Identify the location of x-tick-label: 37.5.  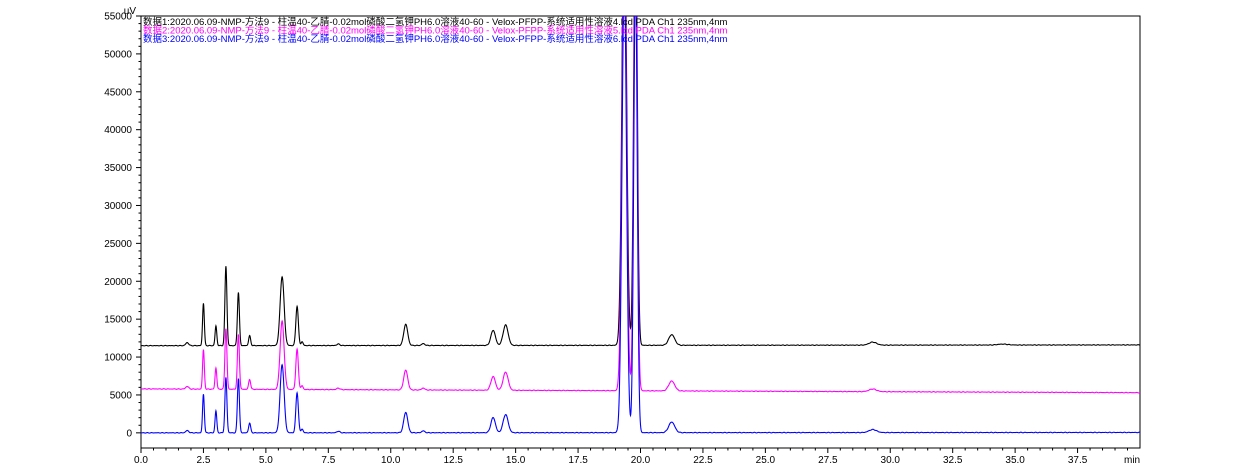
(1078, 460).